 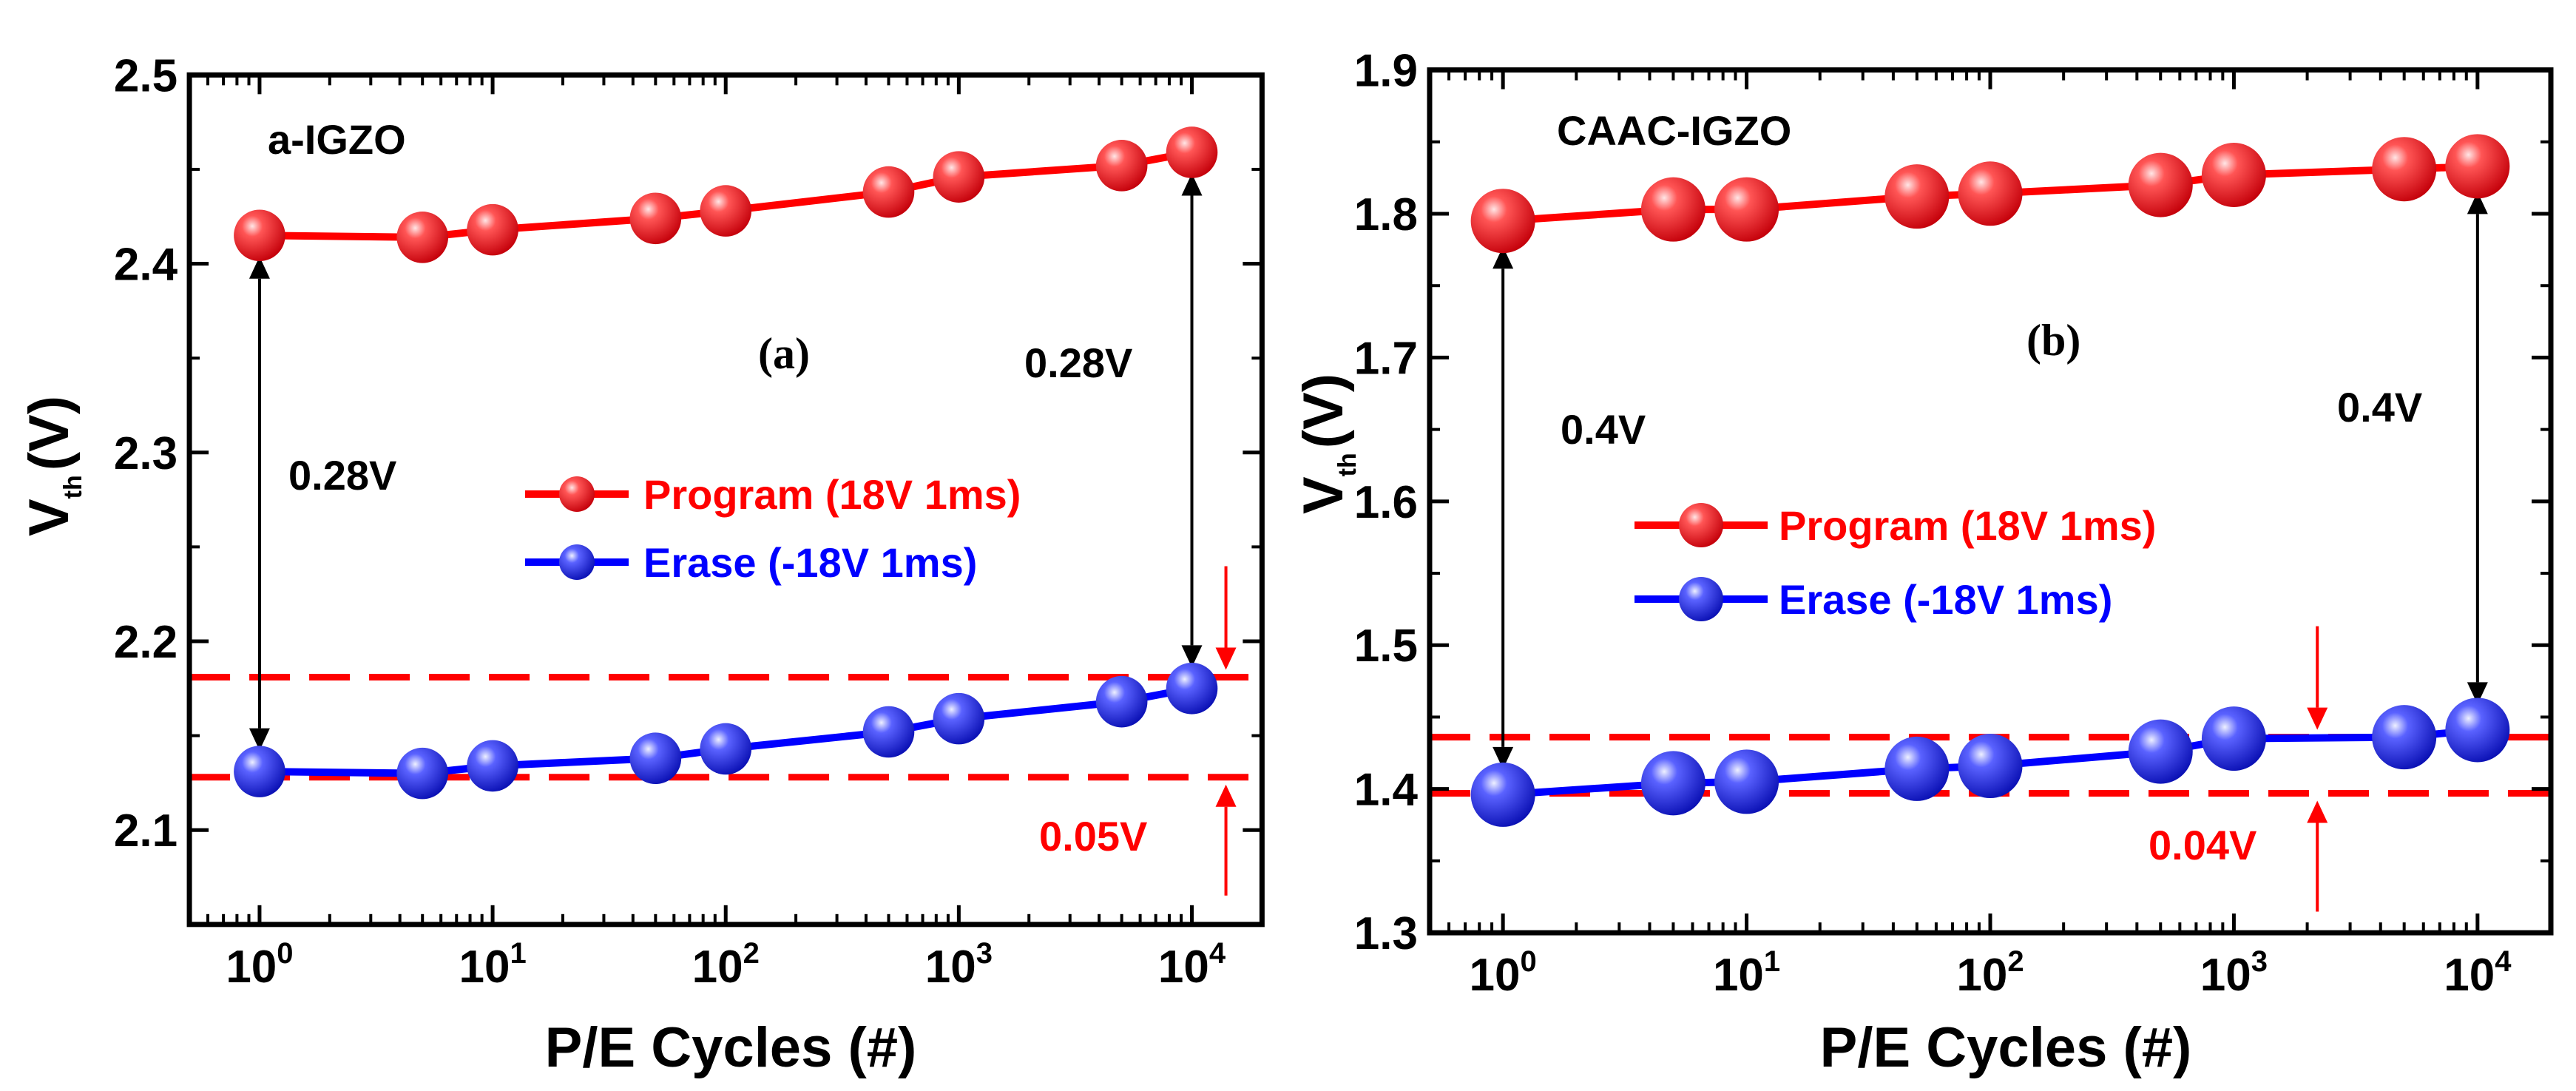 What do you see at coordinates (146, 642) in the screenshot?
I see `y-tick-label: 2.2` at bounding box center [146, 642].